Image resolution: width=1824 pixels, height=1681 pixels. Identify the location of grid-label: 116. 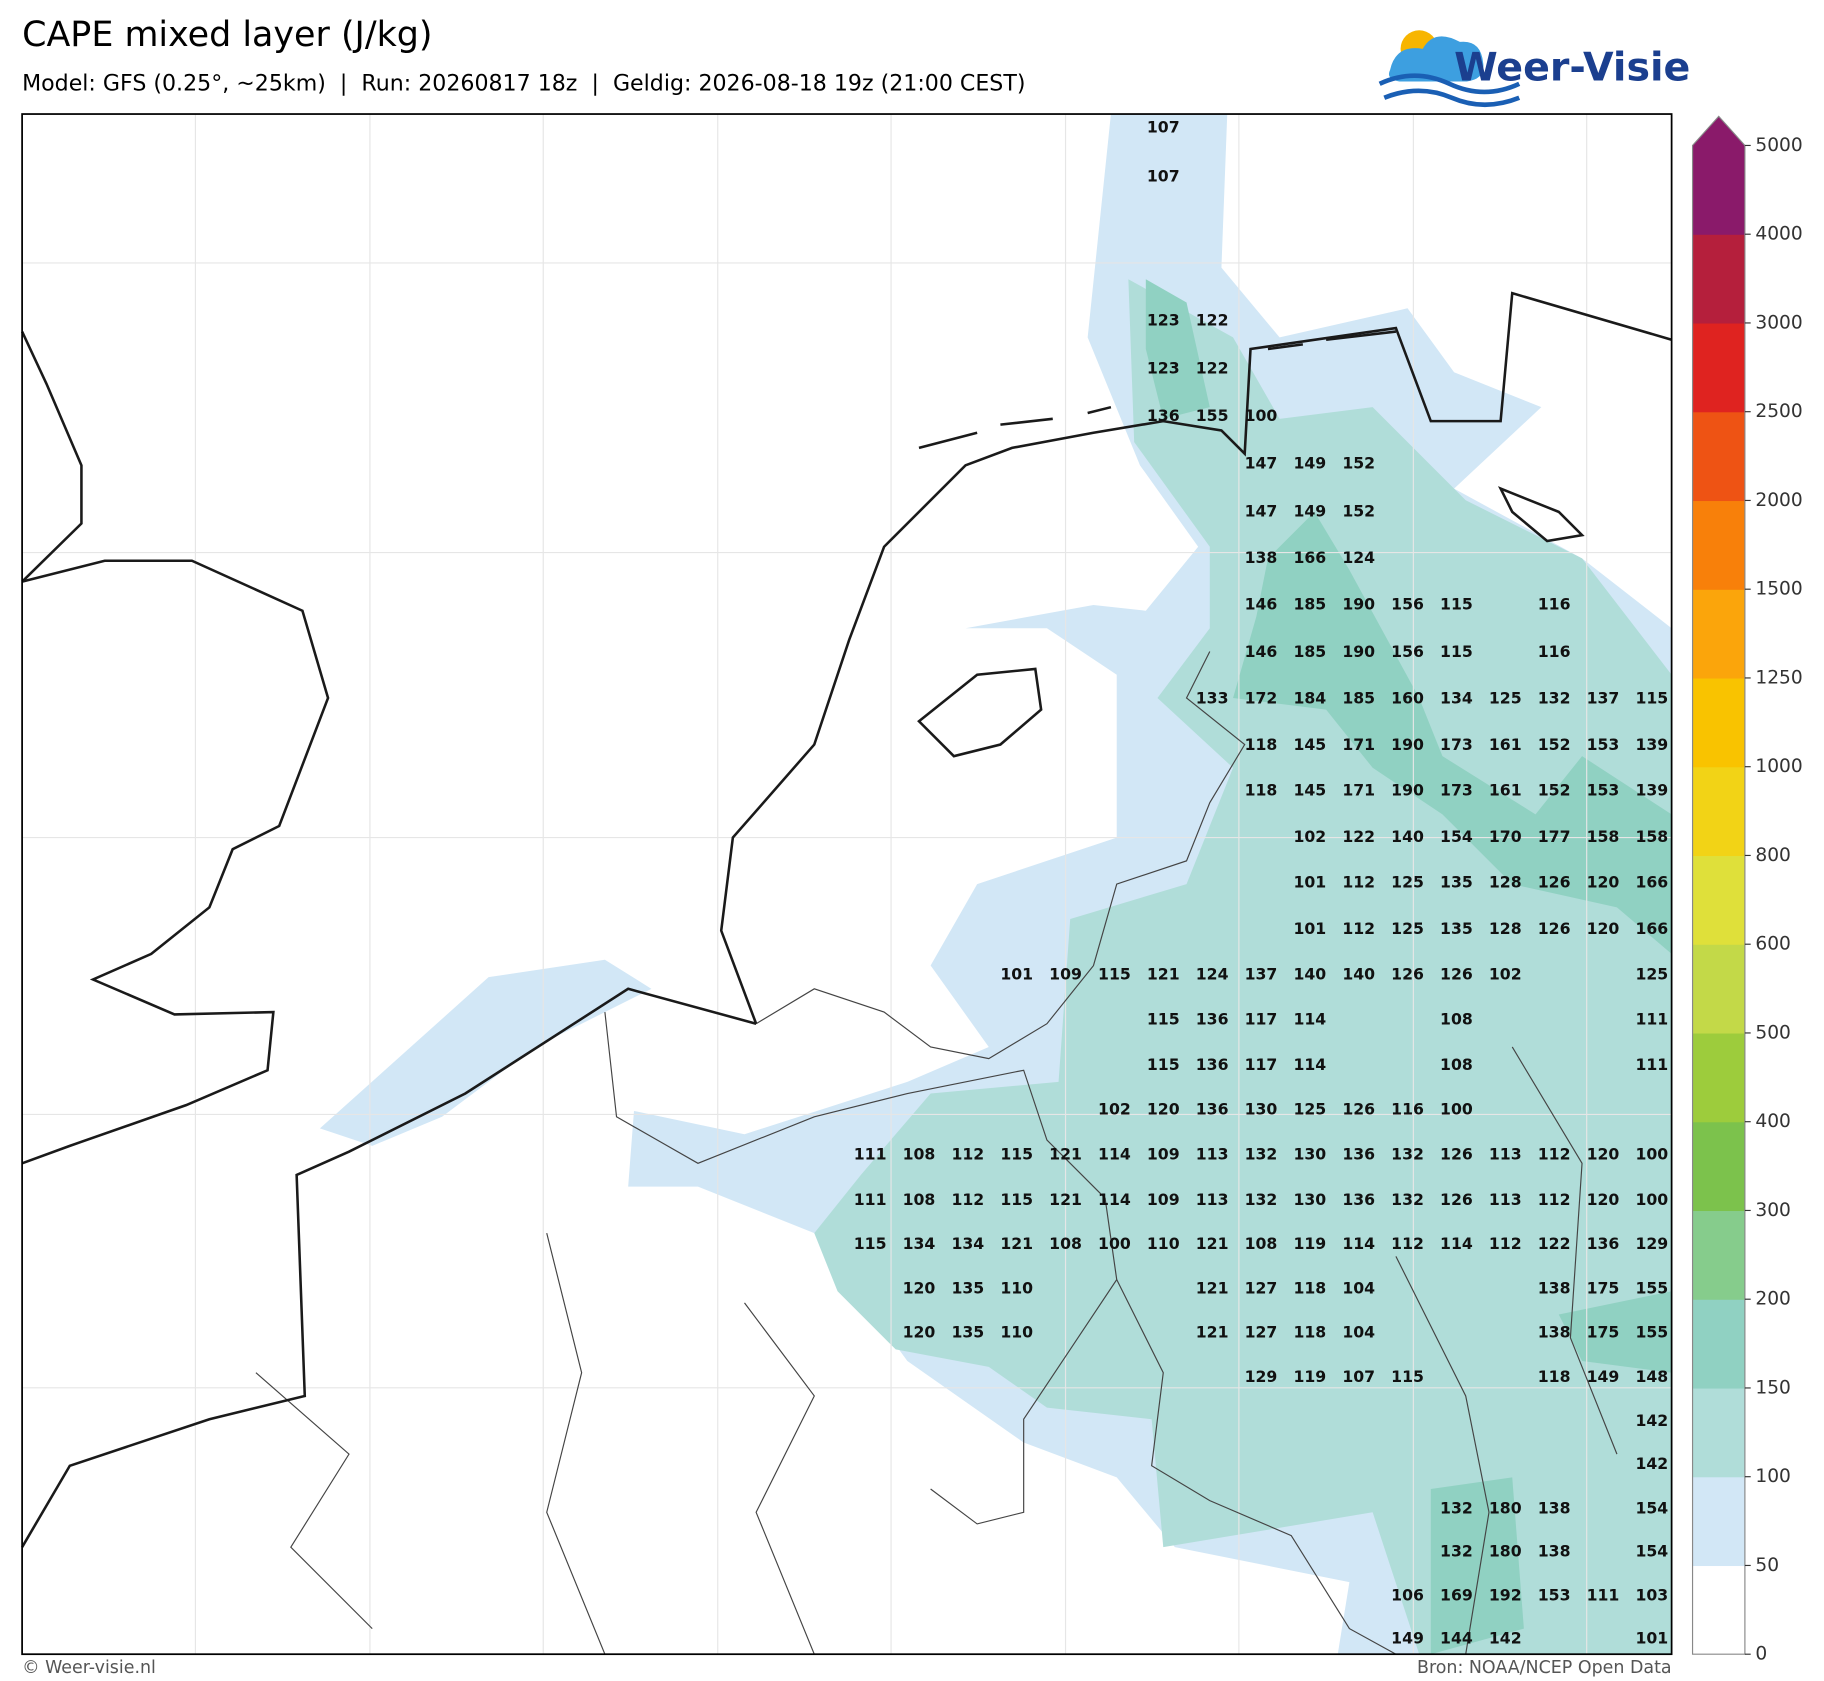
(1407, 1108).